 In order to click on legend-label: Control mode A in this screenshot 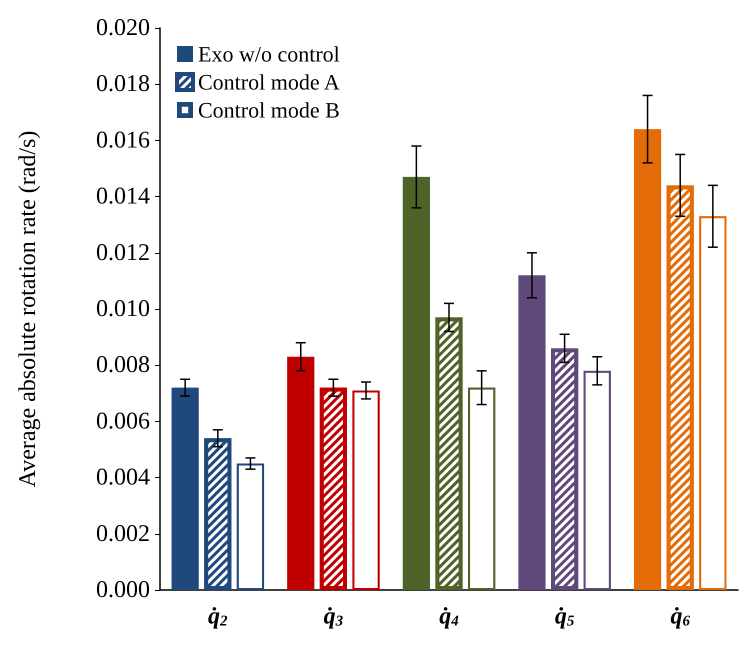, I will do `click(269, 82)`.